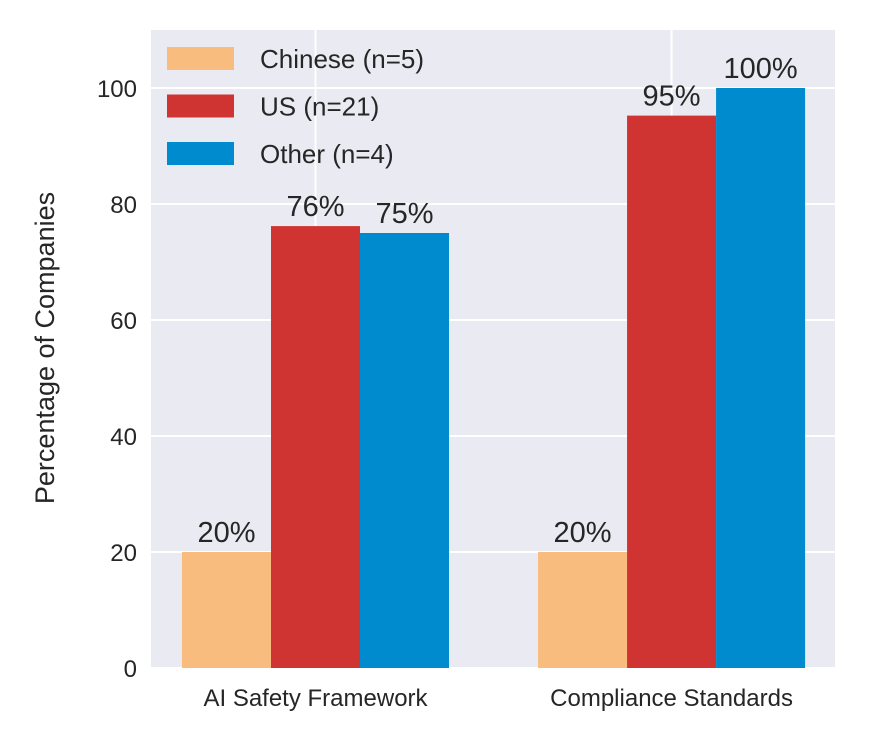  What do you see at coordinates (123, 553) in the screenshot?
I see `y-tick-label: 20` at bounding box center [123, 553].